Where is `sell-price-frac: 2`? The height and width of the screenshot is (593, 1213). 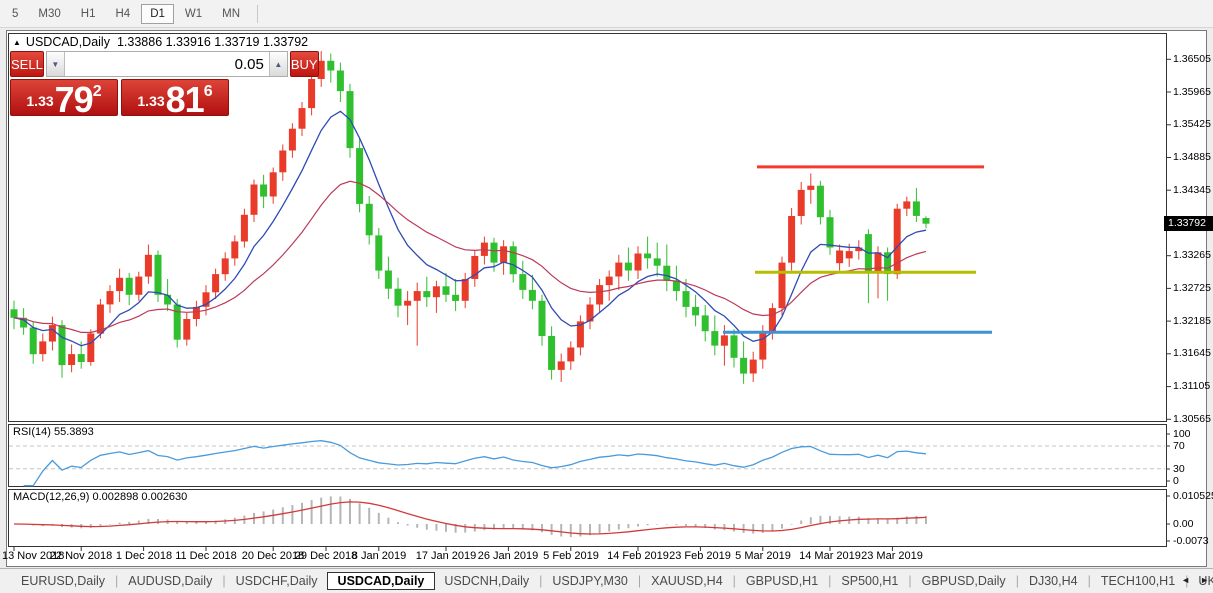 sell-price-frac: 2 is located at coordinates (97, 91).